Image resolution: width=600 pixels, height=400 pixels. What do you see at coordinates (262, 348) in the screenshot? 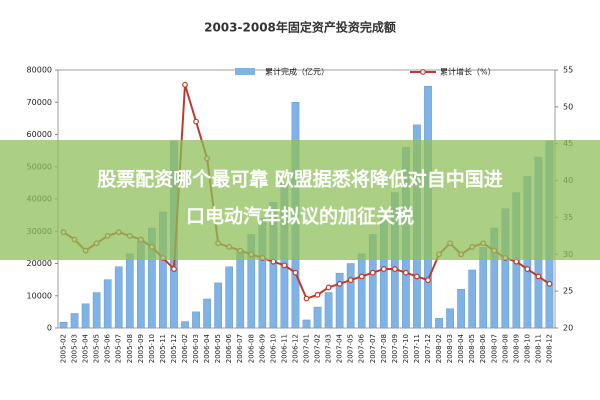
I see `x-tick-label: 2006-09` at bounding box center [262, 348].